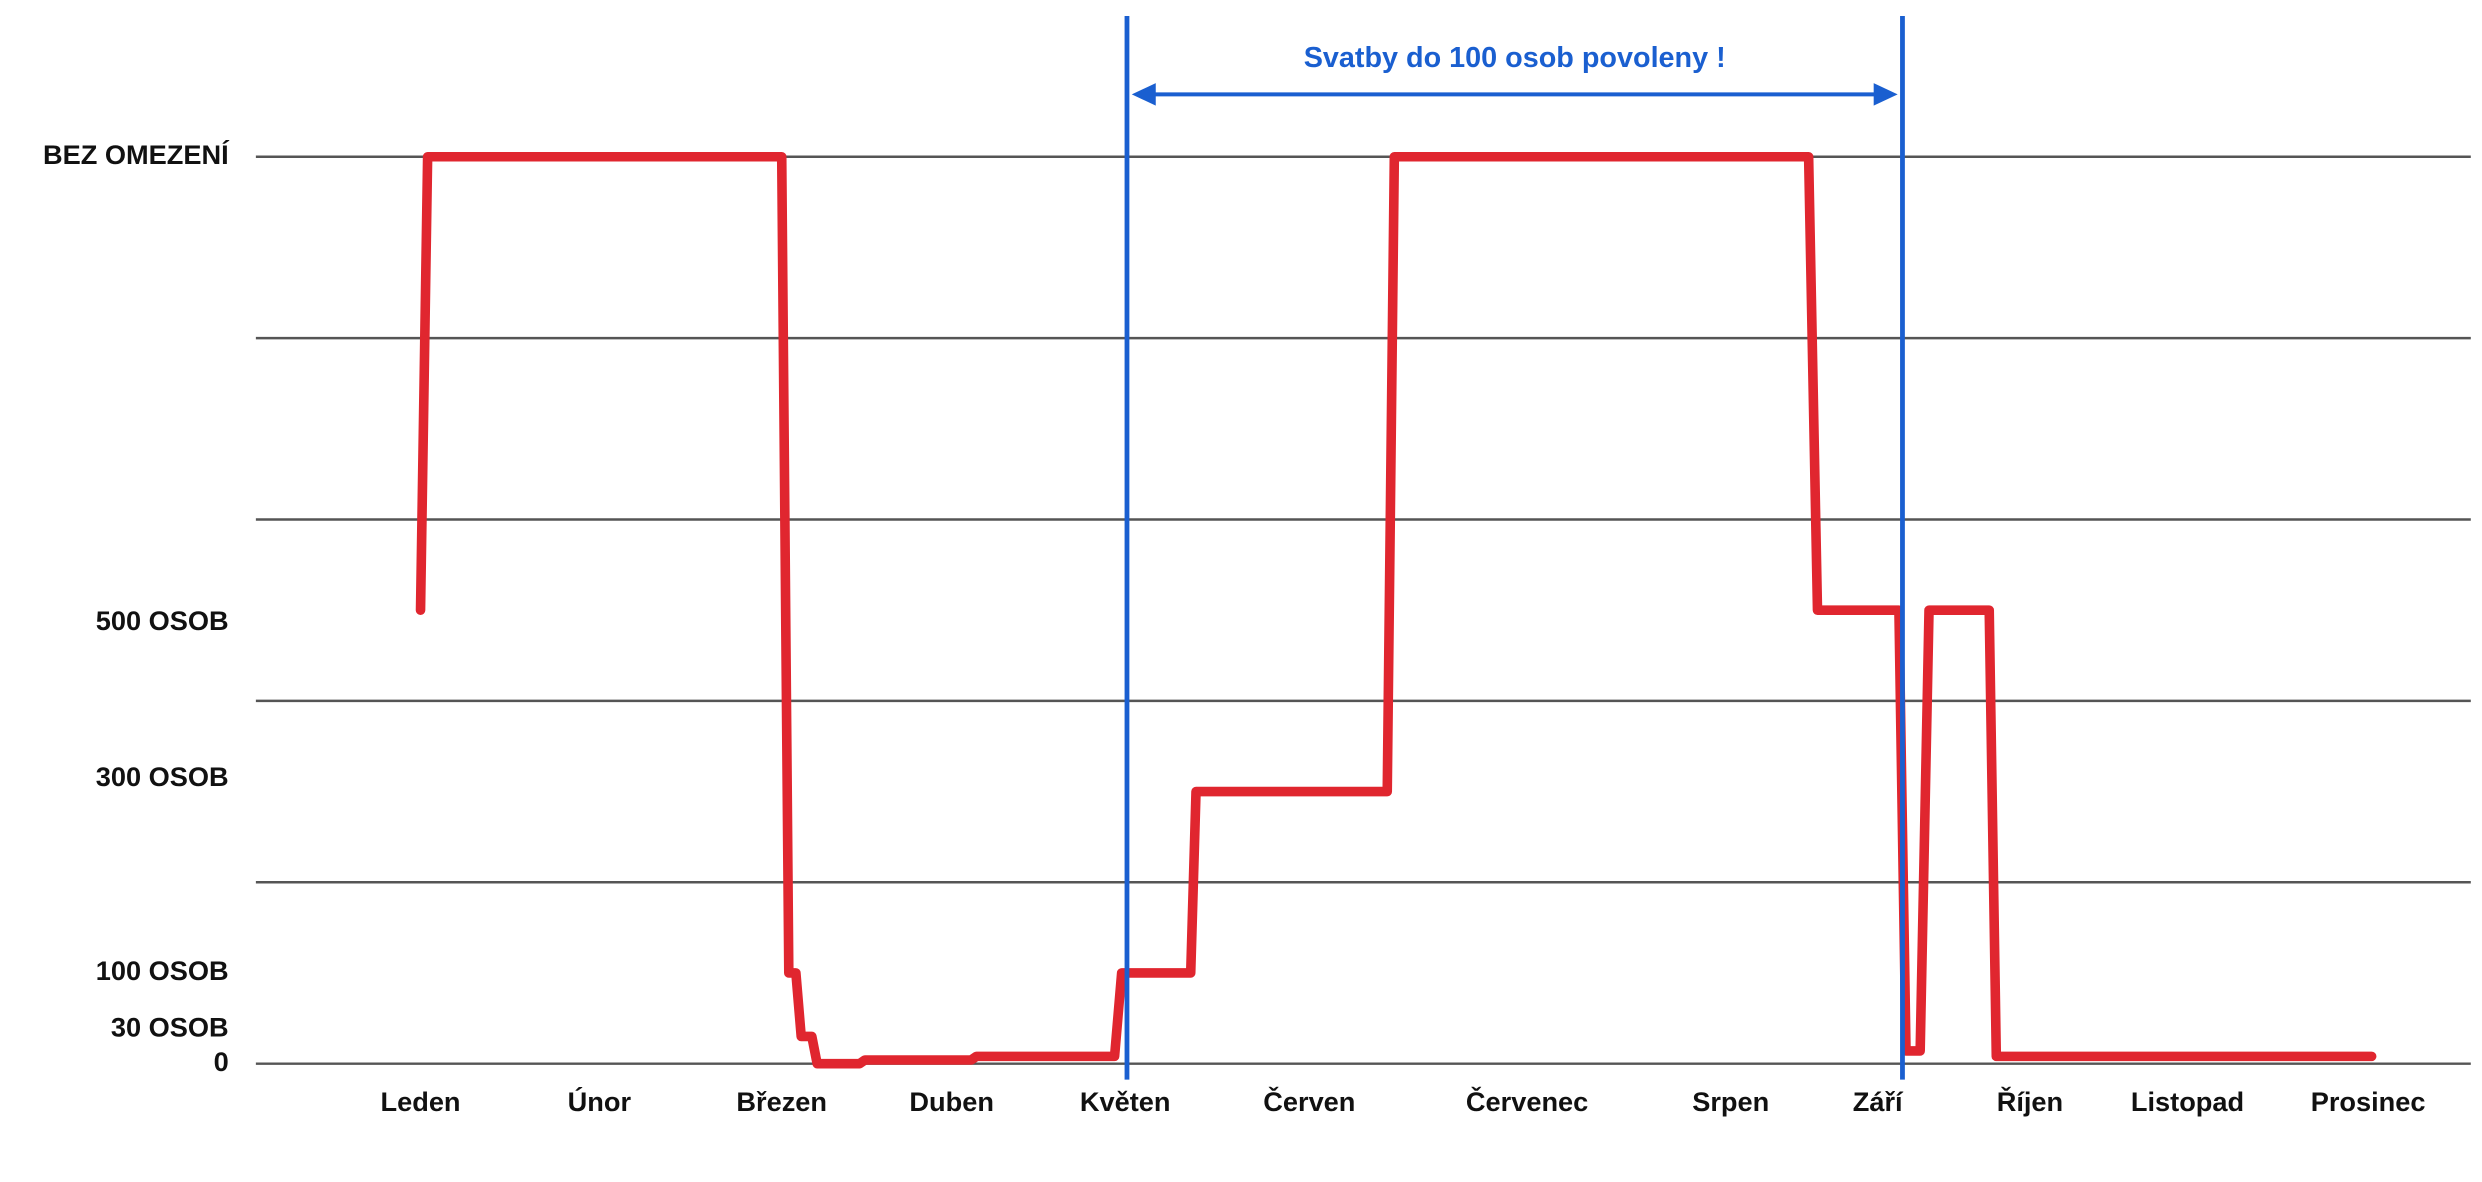 This screenshot has width=2482, height=1182. I want to click on annotation-text: Svatby do 100 osob povoleny !, so click(1515, 58).